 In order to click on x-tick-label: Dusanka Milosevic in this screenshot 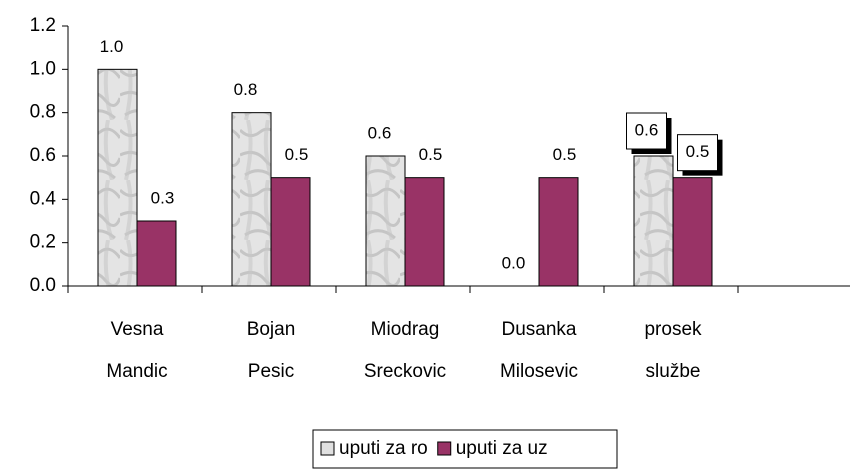, I will do `click(539, 350)`.